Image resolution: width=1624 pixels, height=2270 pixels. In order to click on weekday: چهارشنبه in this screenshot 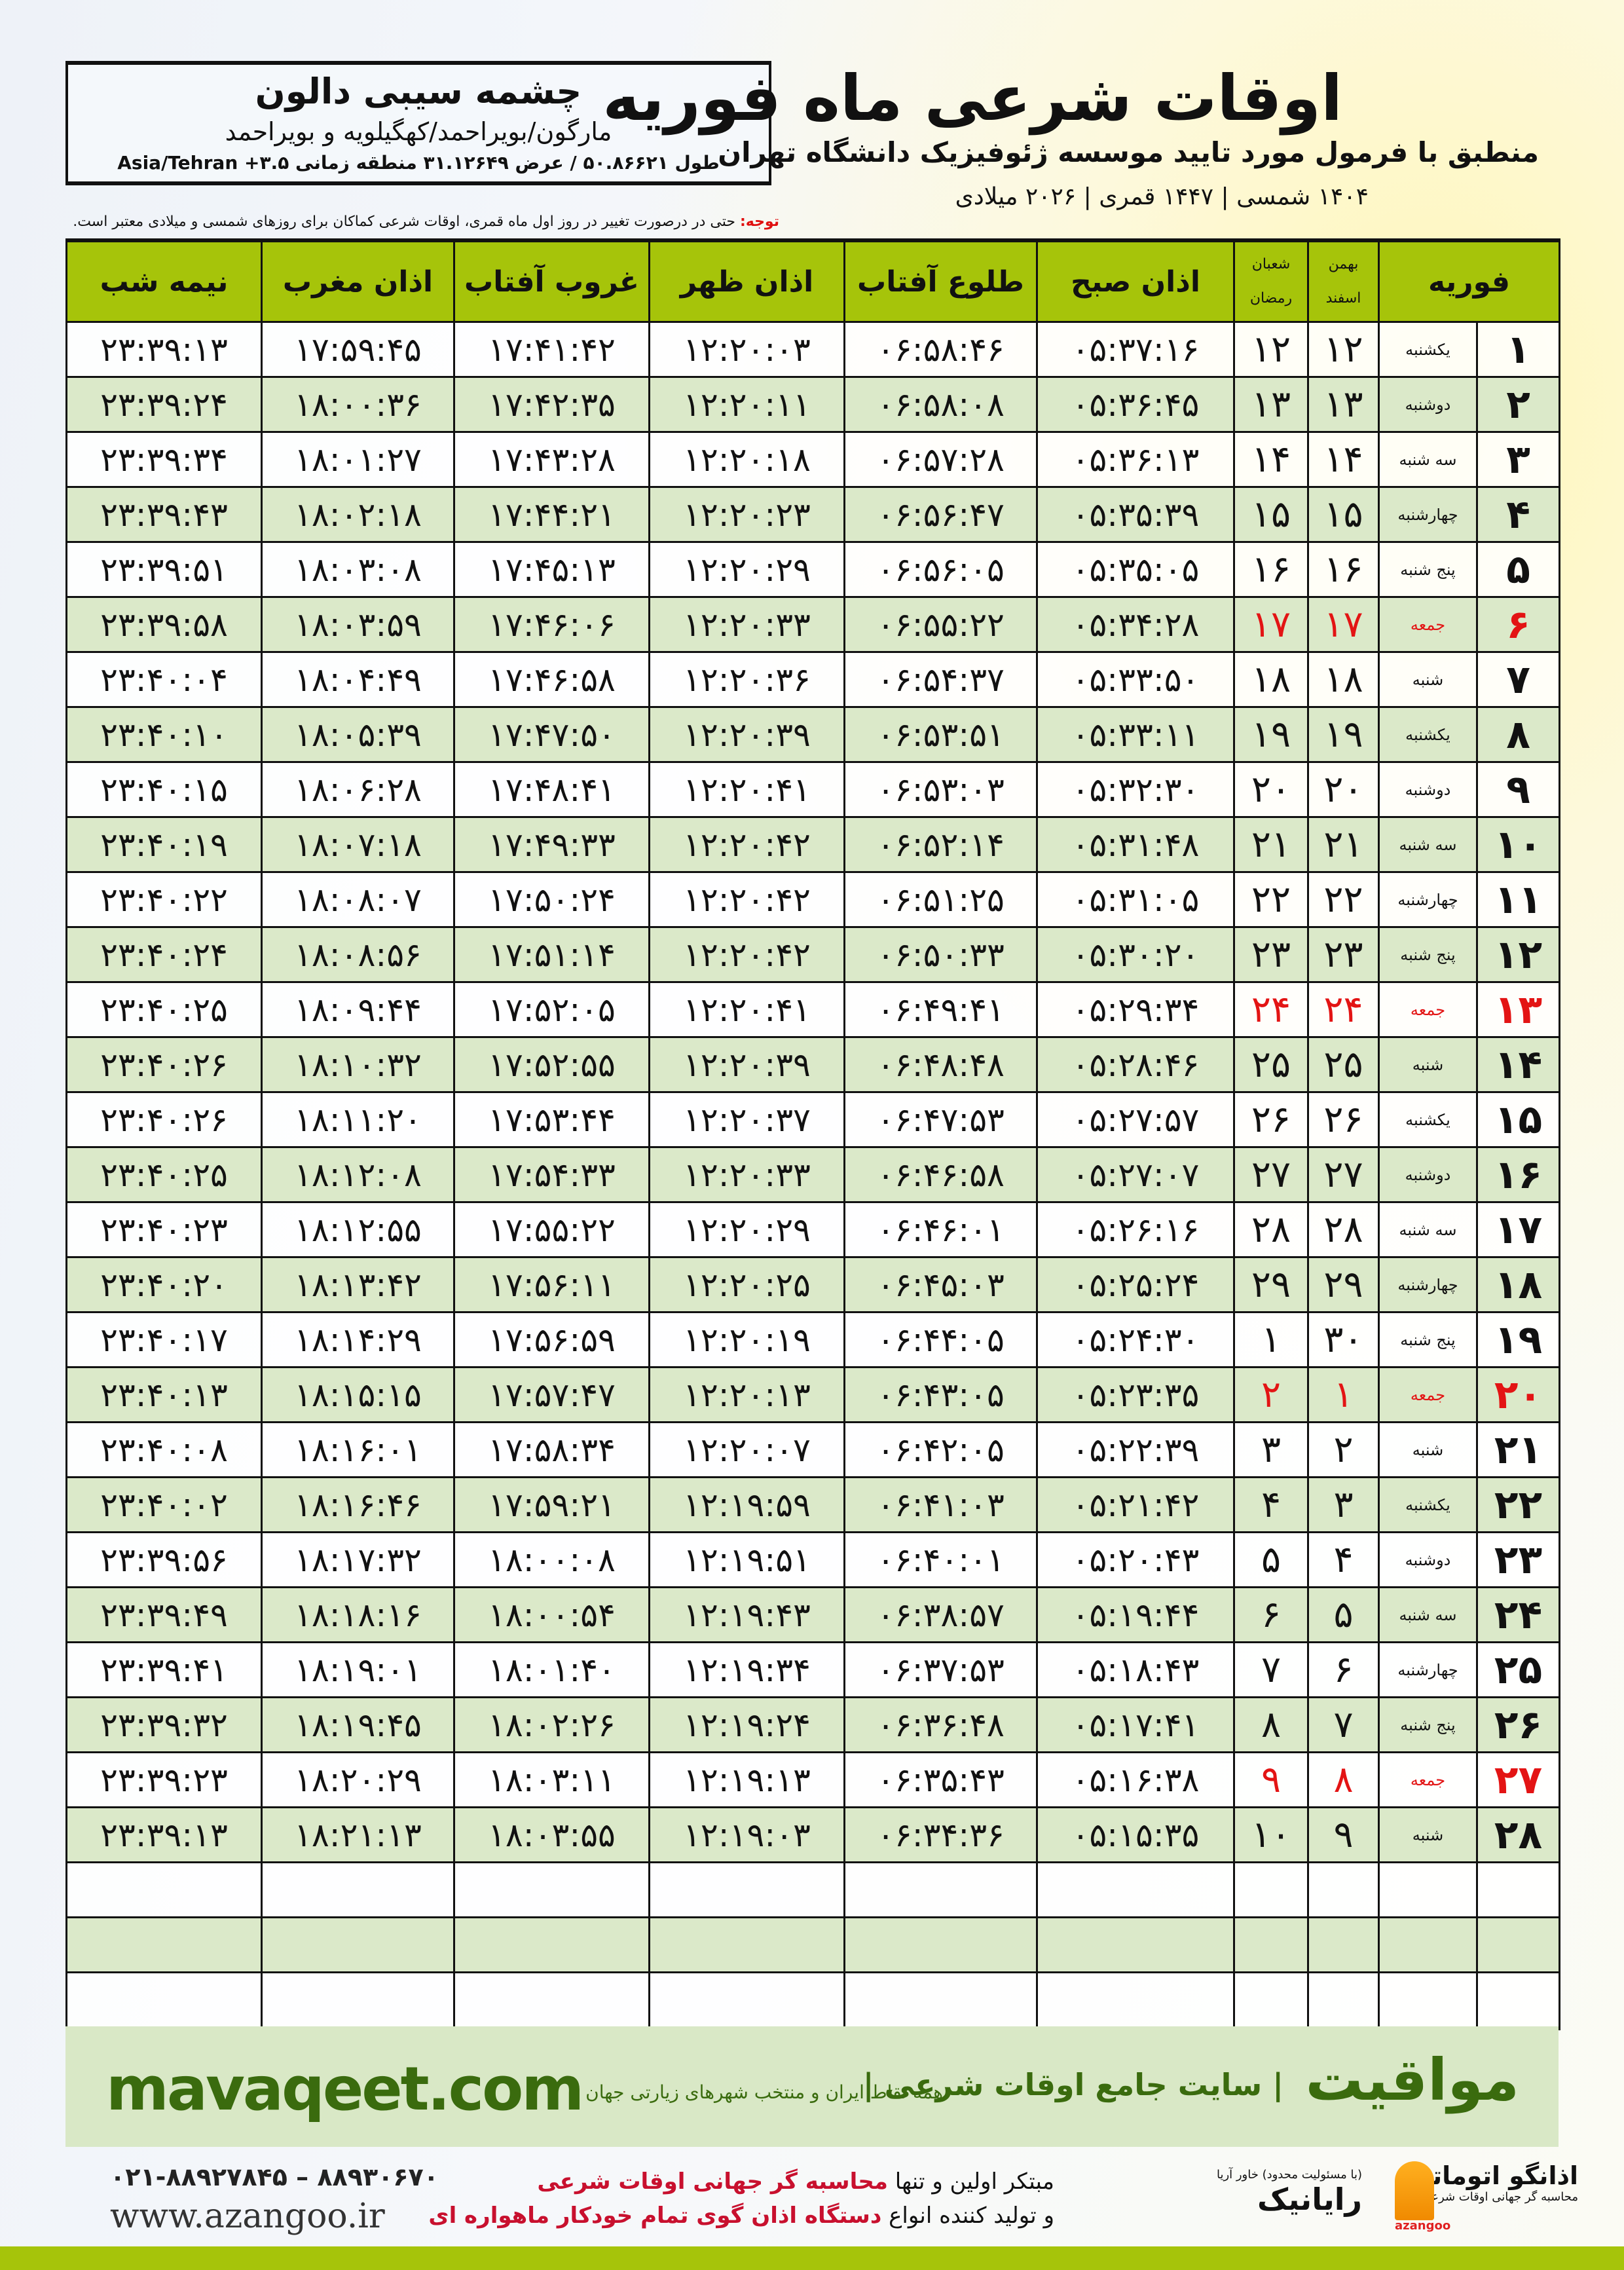, I will do `click(1428, 899)`.